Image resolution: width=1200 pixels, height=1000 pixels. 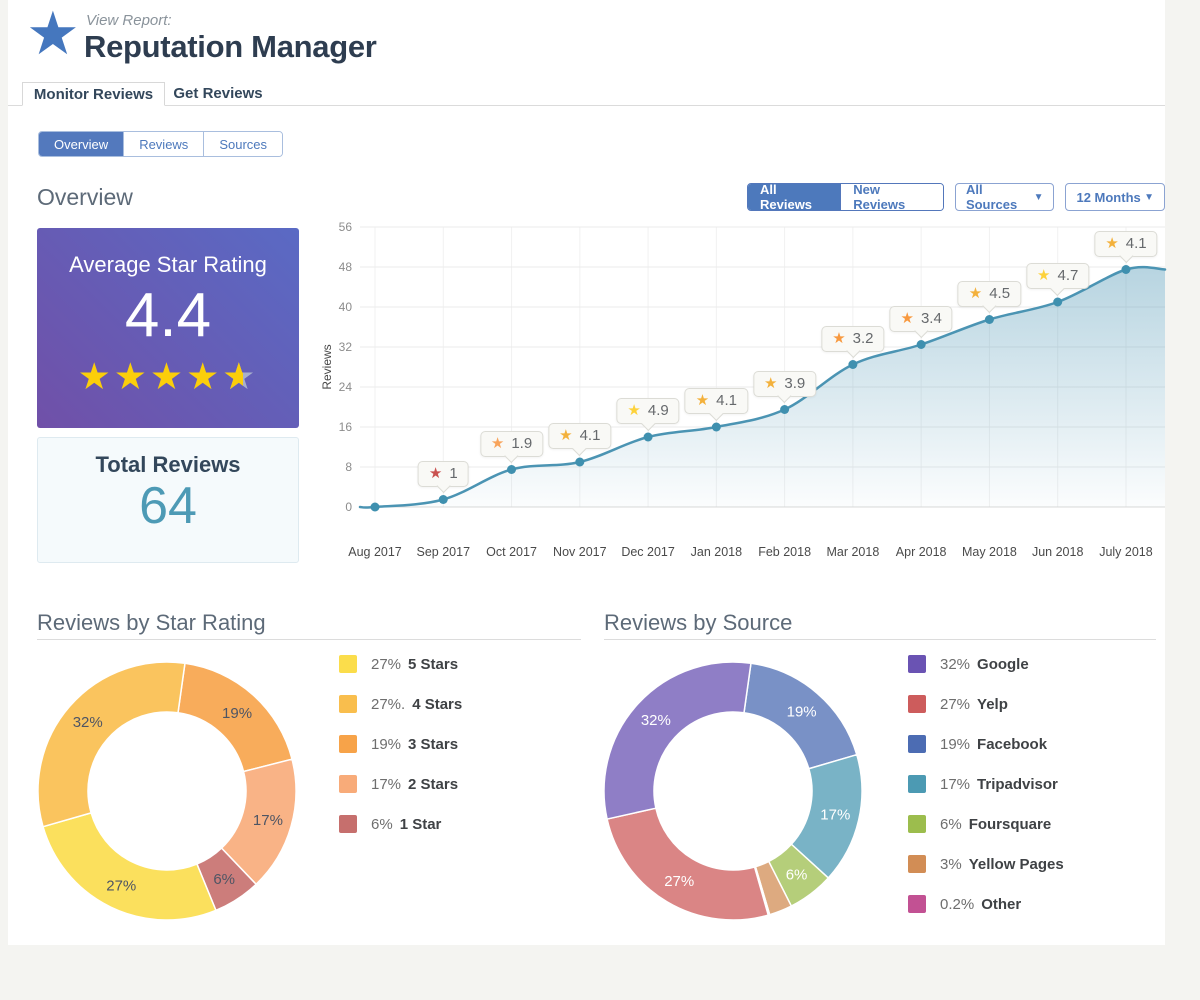 I want to click on timeframe-dropdown-label: 12 Months, so click(x=1108, y=197).